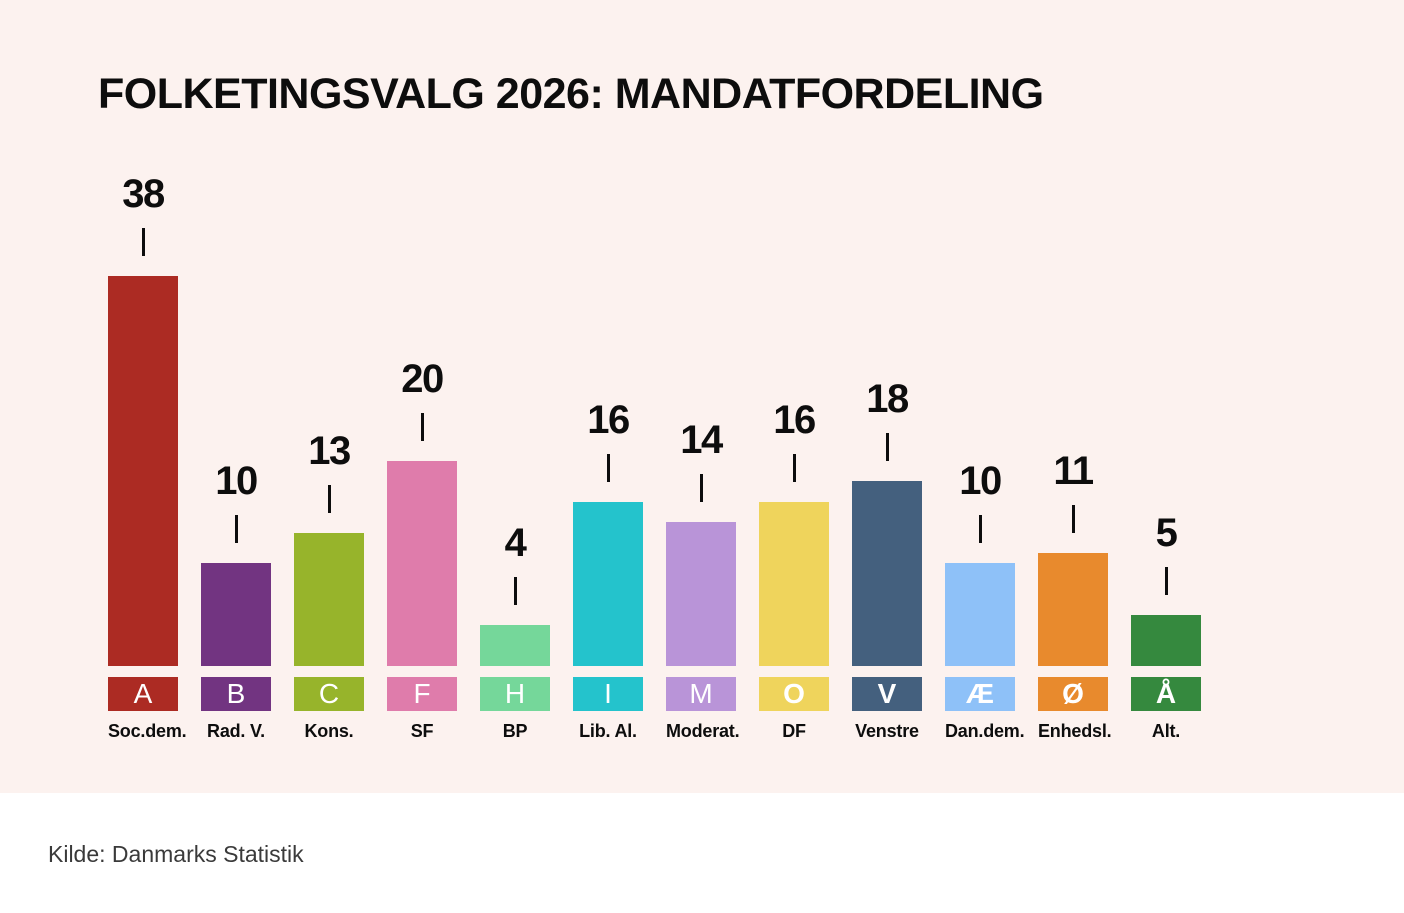 This screenshot has height=913, width=1404. I want to click on bar-area: 20, so click(422, 420).